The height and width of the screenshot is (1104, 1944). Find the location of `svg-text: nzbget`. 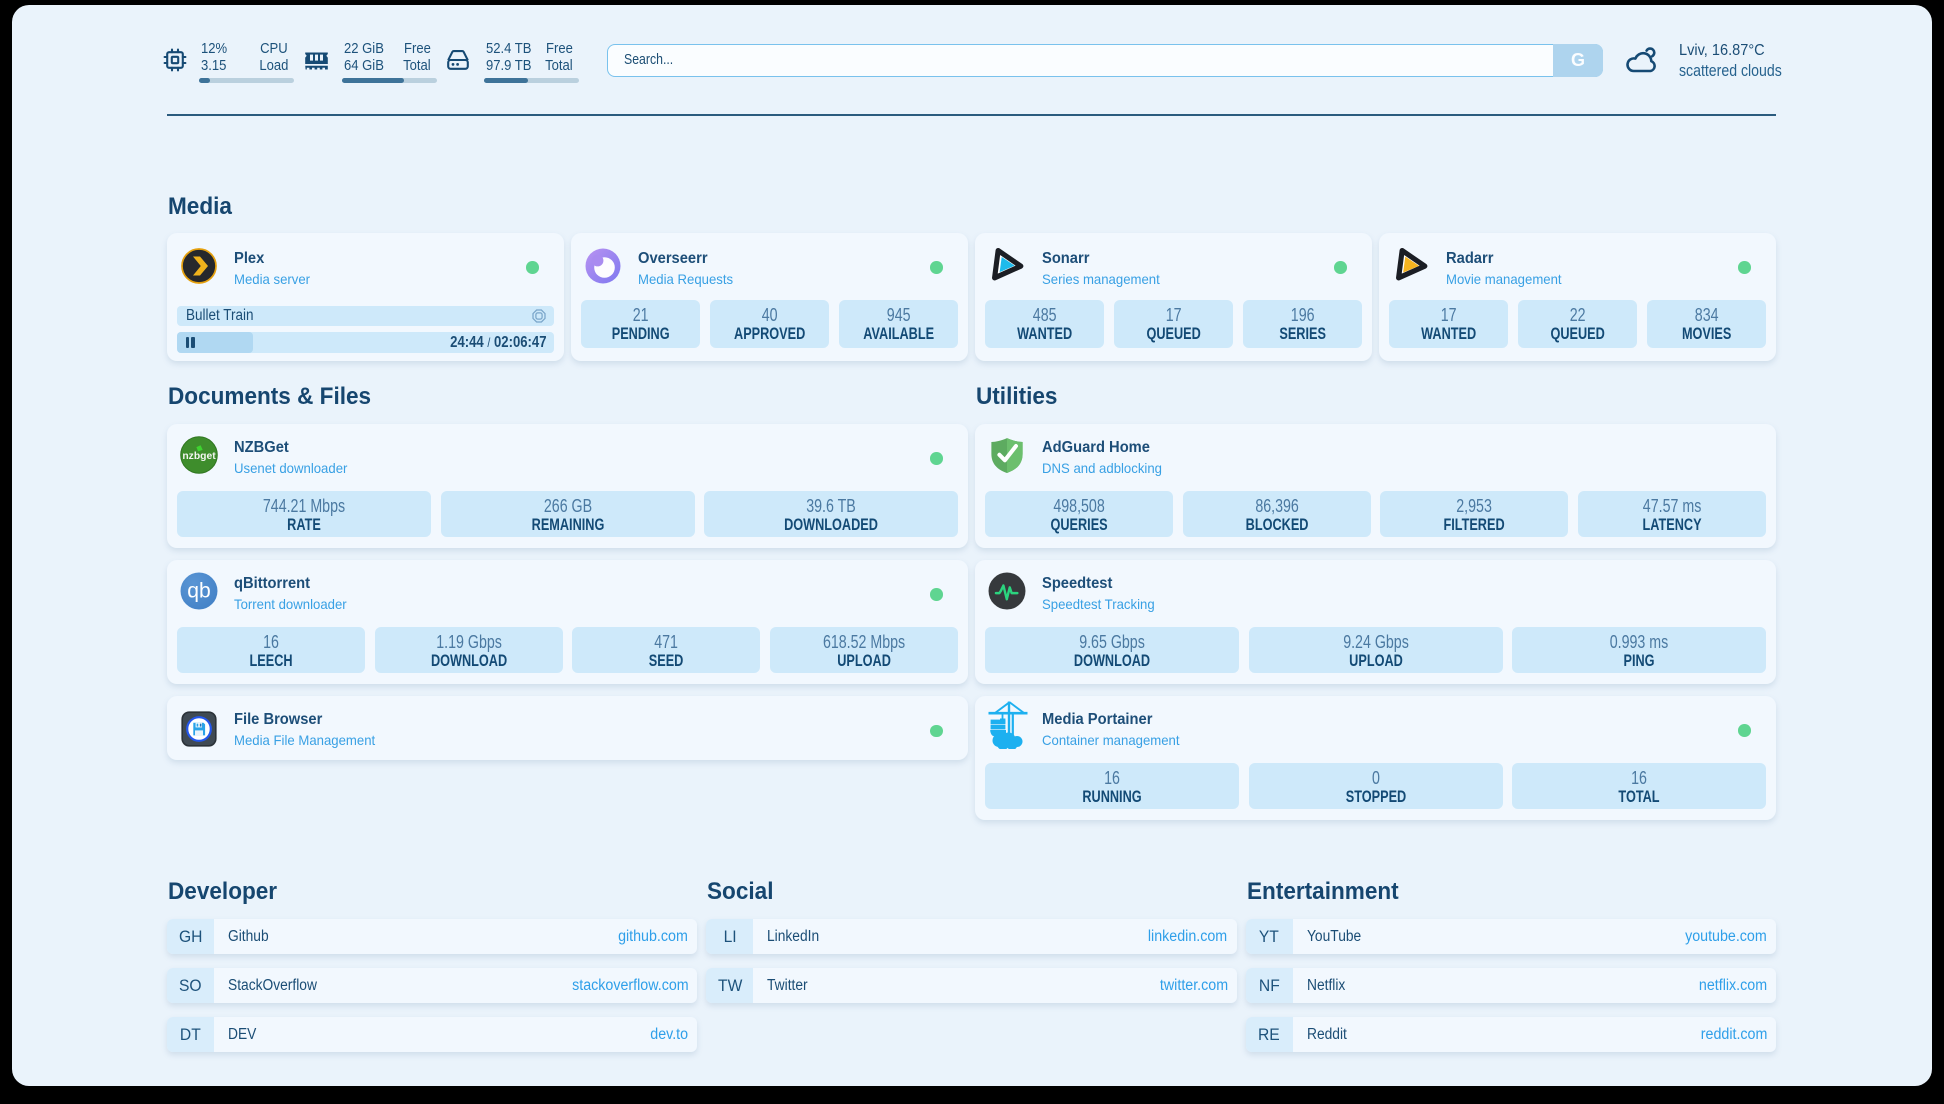

svg-text: nzbget is located at coordinates (199, 456).